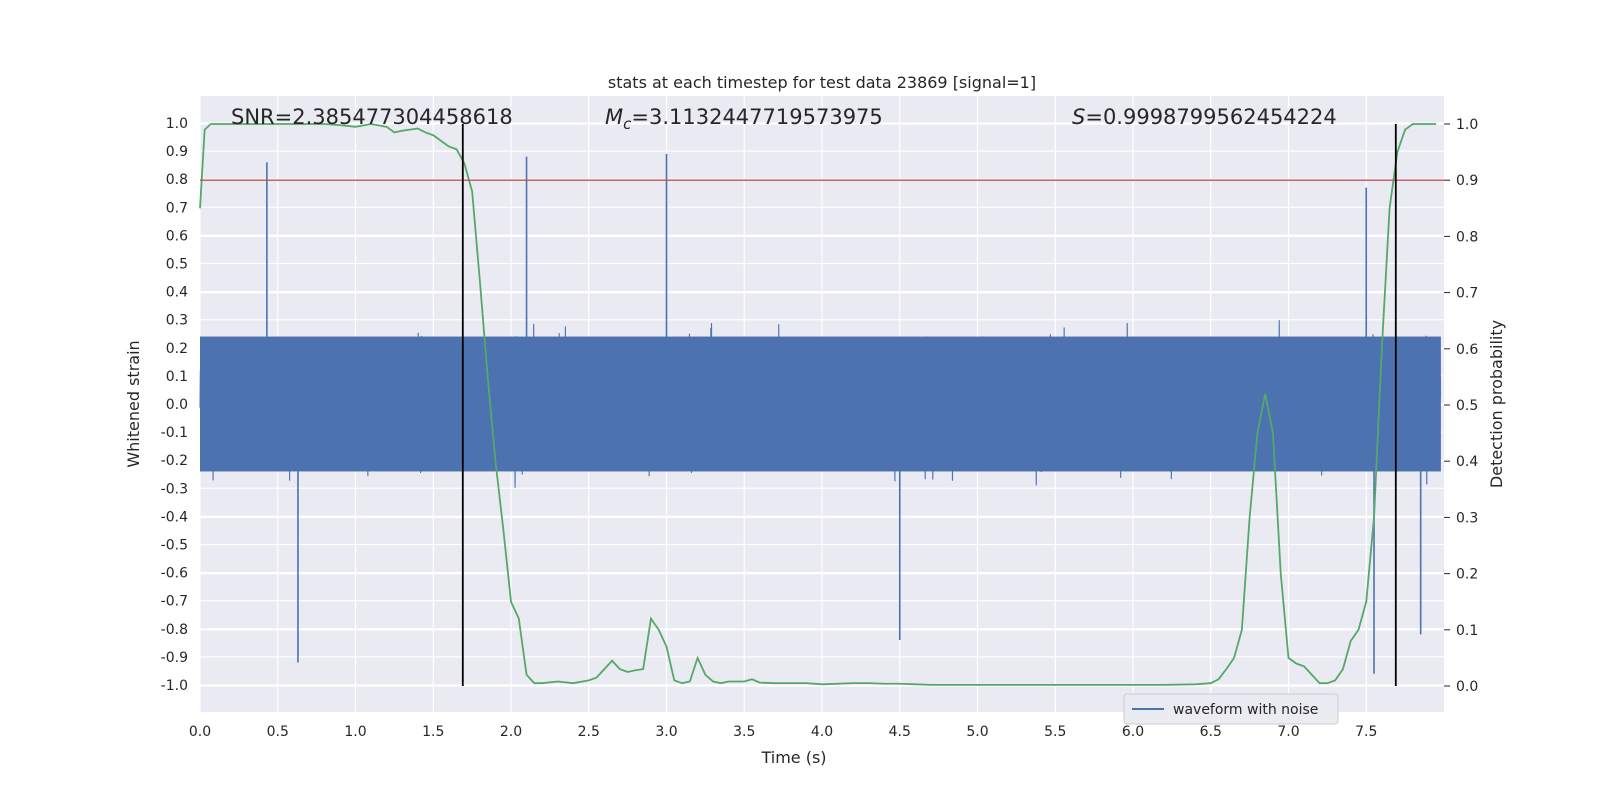  What do you see at coordinates (822, 732) in the screenshot?
I see `x-tick-label: 4.0` at bounding box center [822, 732].